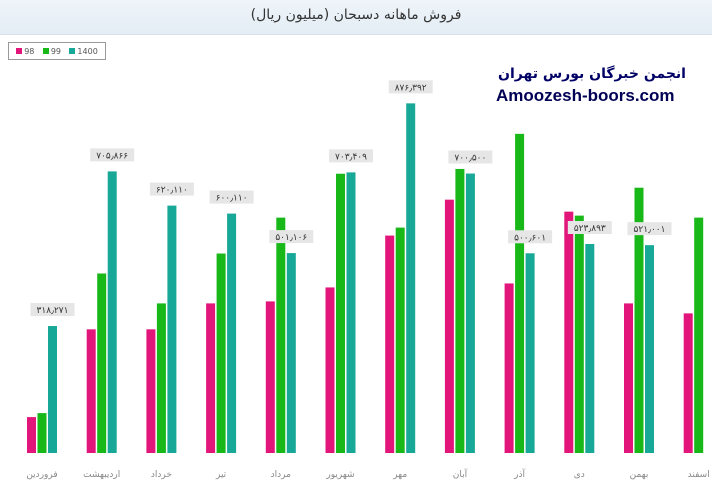 The width and height of the screenshot is (712, 487). I want to click on data-label-1400-7: ۷۰۰٫۵۰۰, so click(470, 159).